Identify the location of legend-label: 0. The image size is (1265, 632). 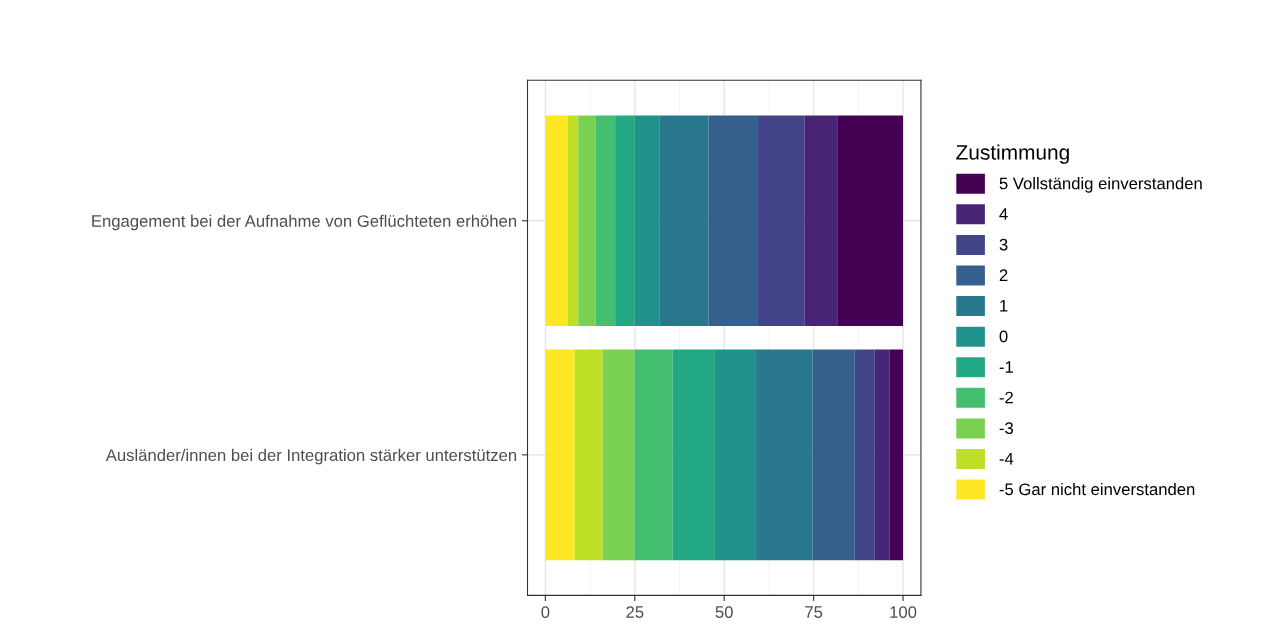
(1003, 336).